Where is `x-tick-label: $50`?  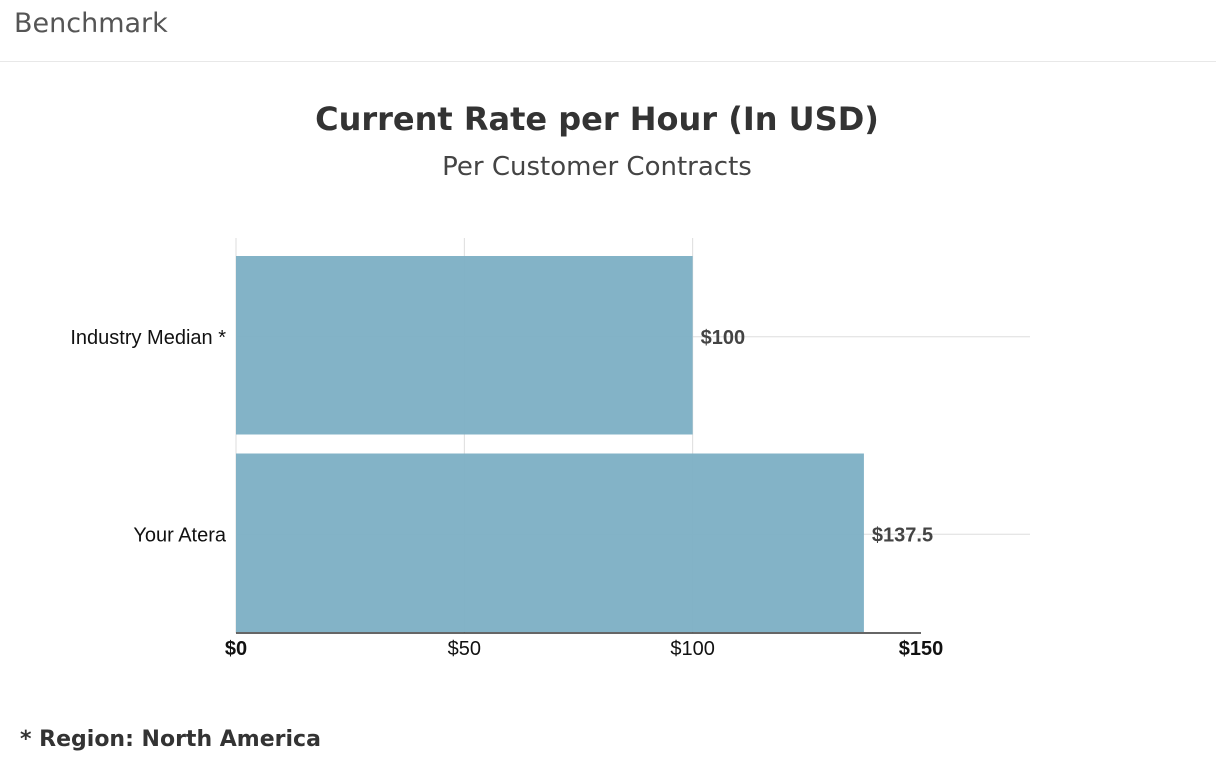
x-tick-label: $50 is located at coordinates (464, 649).